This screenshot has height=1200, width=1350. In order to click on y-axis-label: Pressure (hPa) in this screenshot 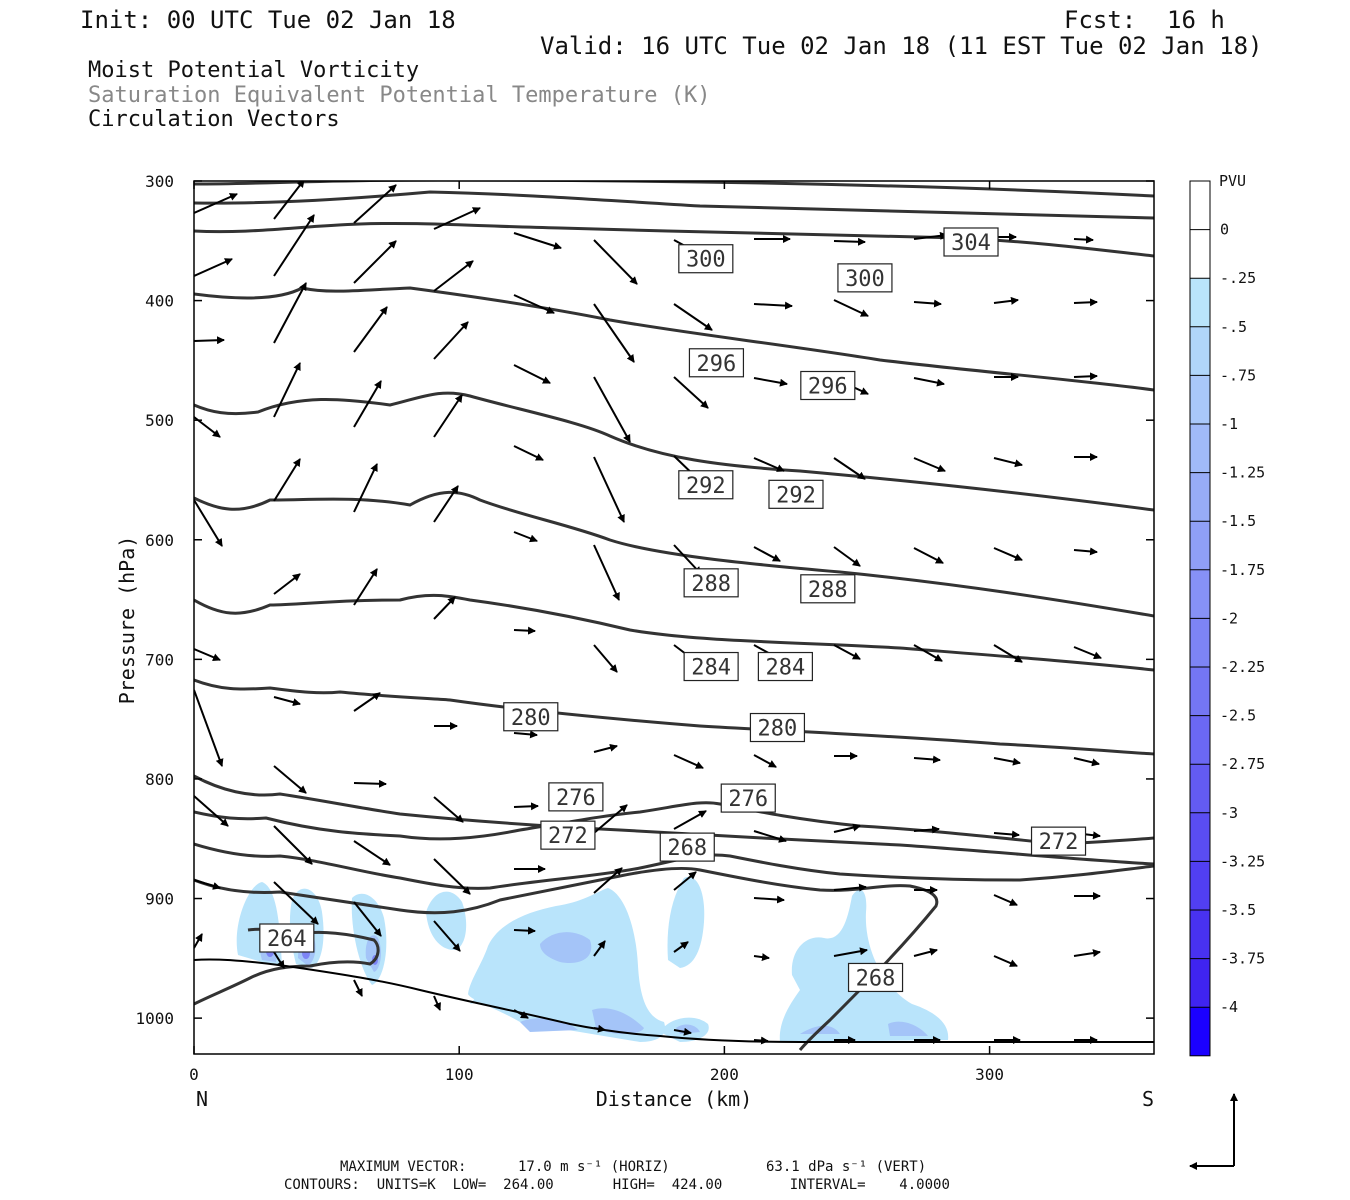, I will do `click(127, 620)`.